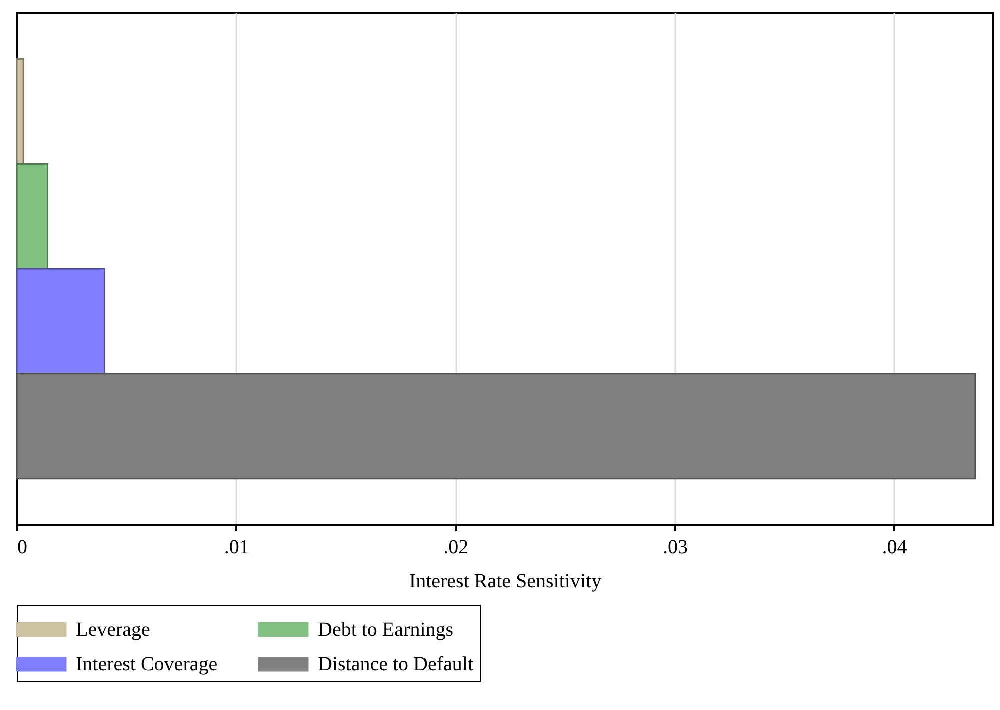  What do you see at coordinates (456, 547) in the screenshot?
I see `x-tick-label: .02` at bounding box center [456, 547].